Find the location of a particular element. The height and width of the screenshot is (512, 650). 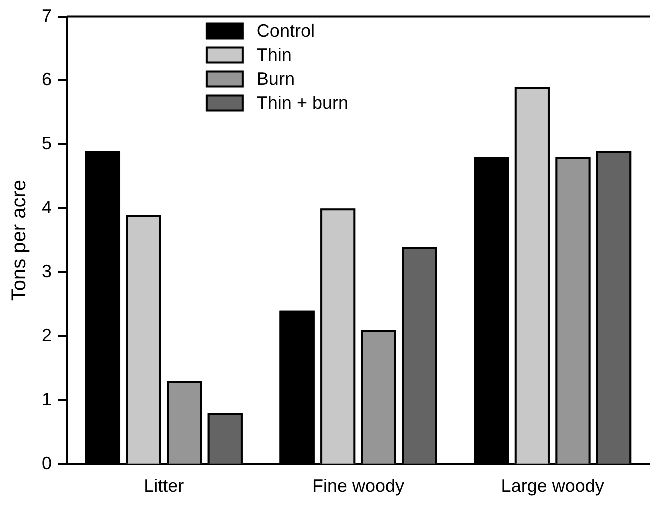

legend-label: Burn is located at coordinates (275, 78).